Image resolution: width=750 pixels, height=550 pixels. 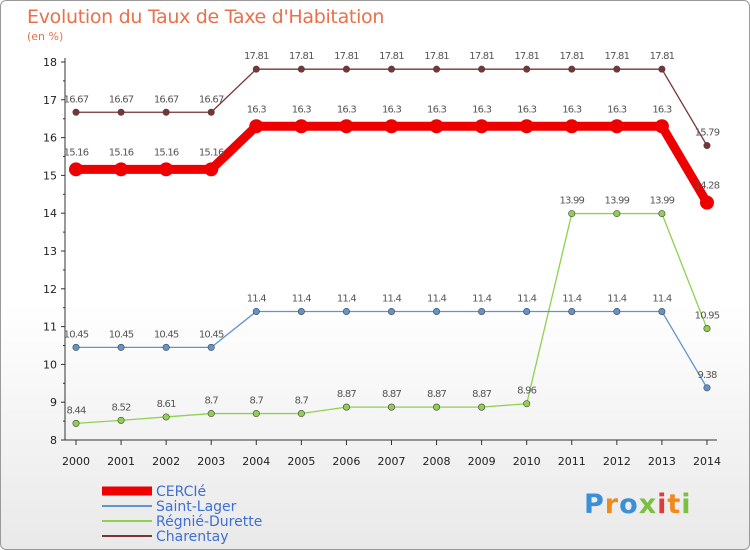 I want to click on x-tick-label: 2001, so click(x=121, y=461).